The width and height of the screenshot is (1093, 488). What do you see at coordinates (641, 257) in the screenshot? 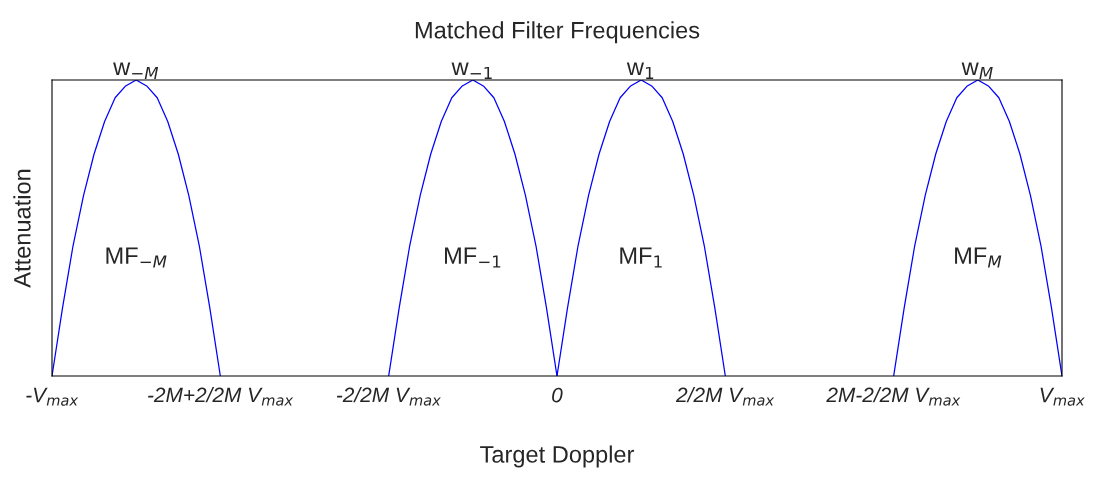
I see `annotation: MF$_{1}$` at bounding box center [641, 257].